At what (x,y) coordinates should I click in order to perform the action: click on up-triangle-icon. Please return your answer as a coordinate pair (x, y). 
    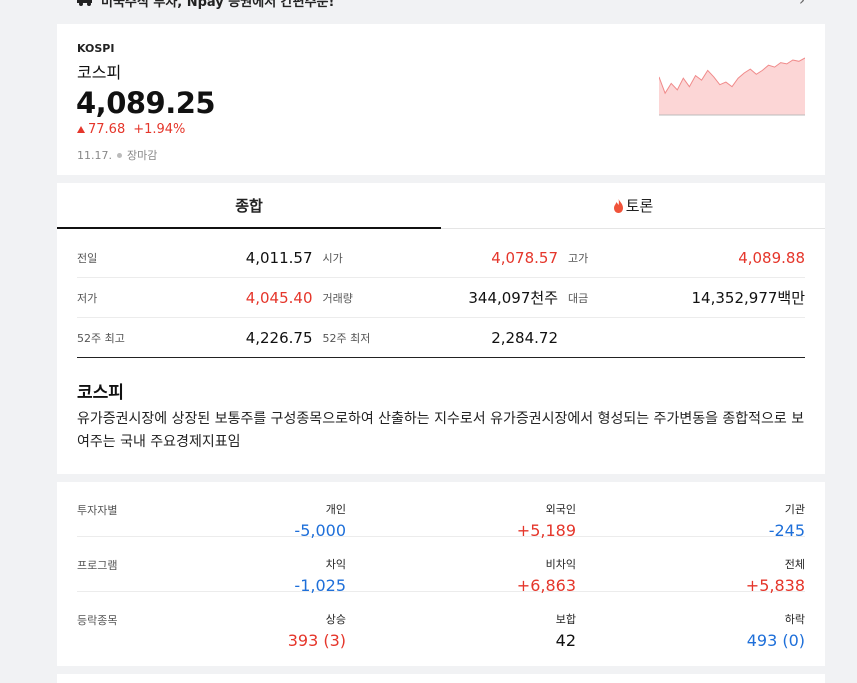
    Looking at the image, I should click on (81, 129).